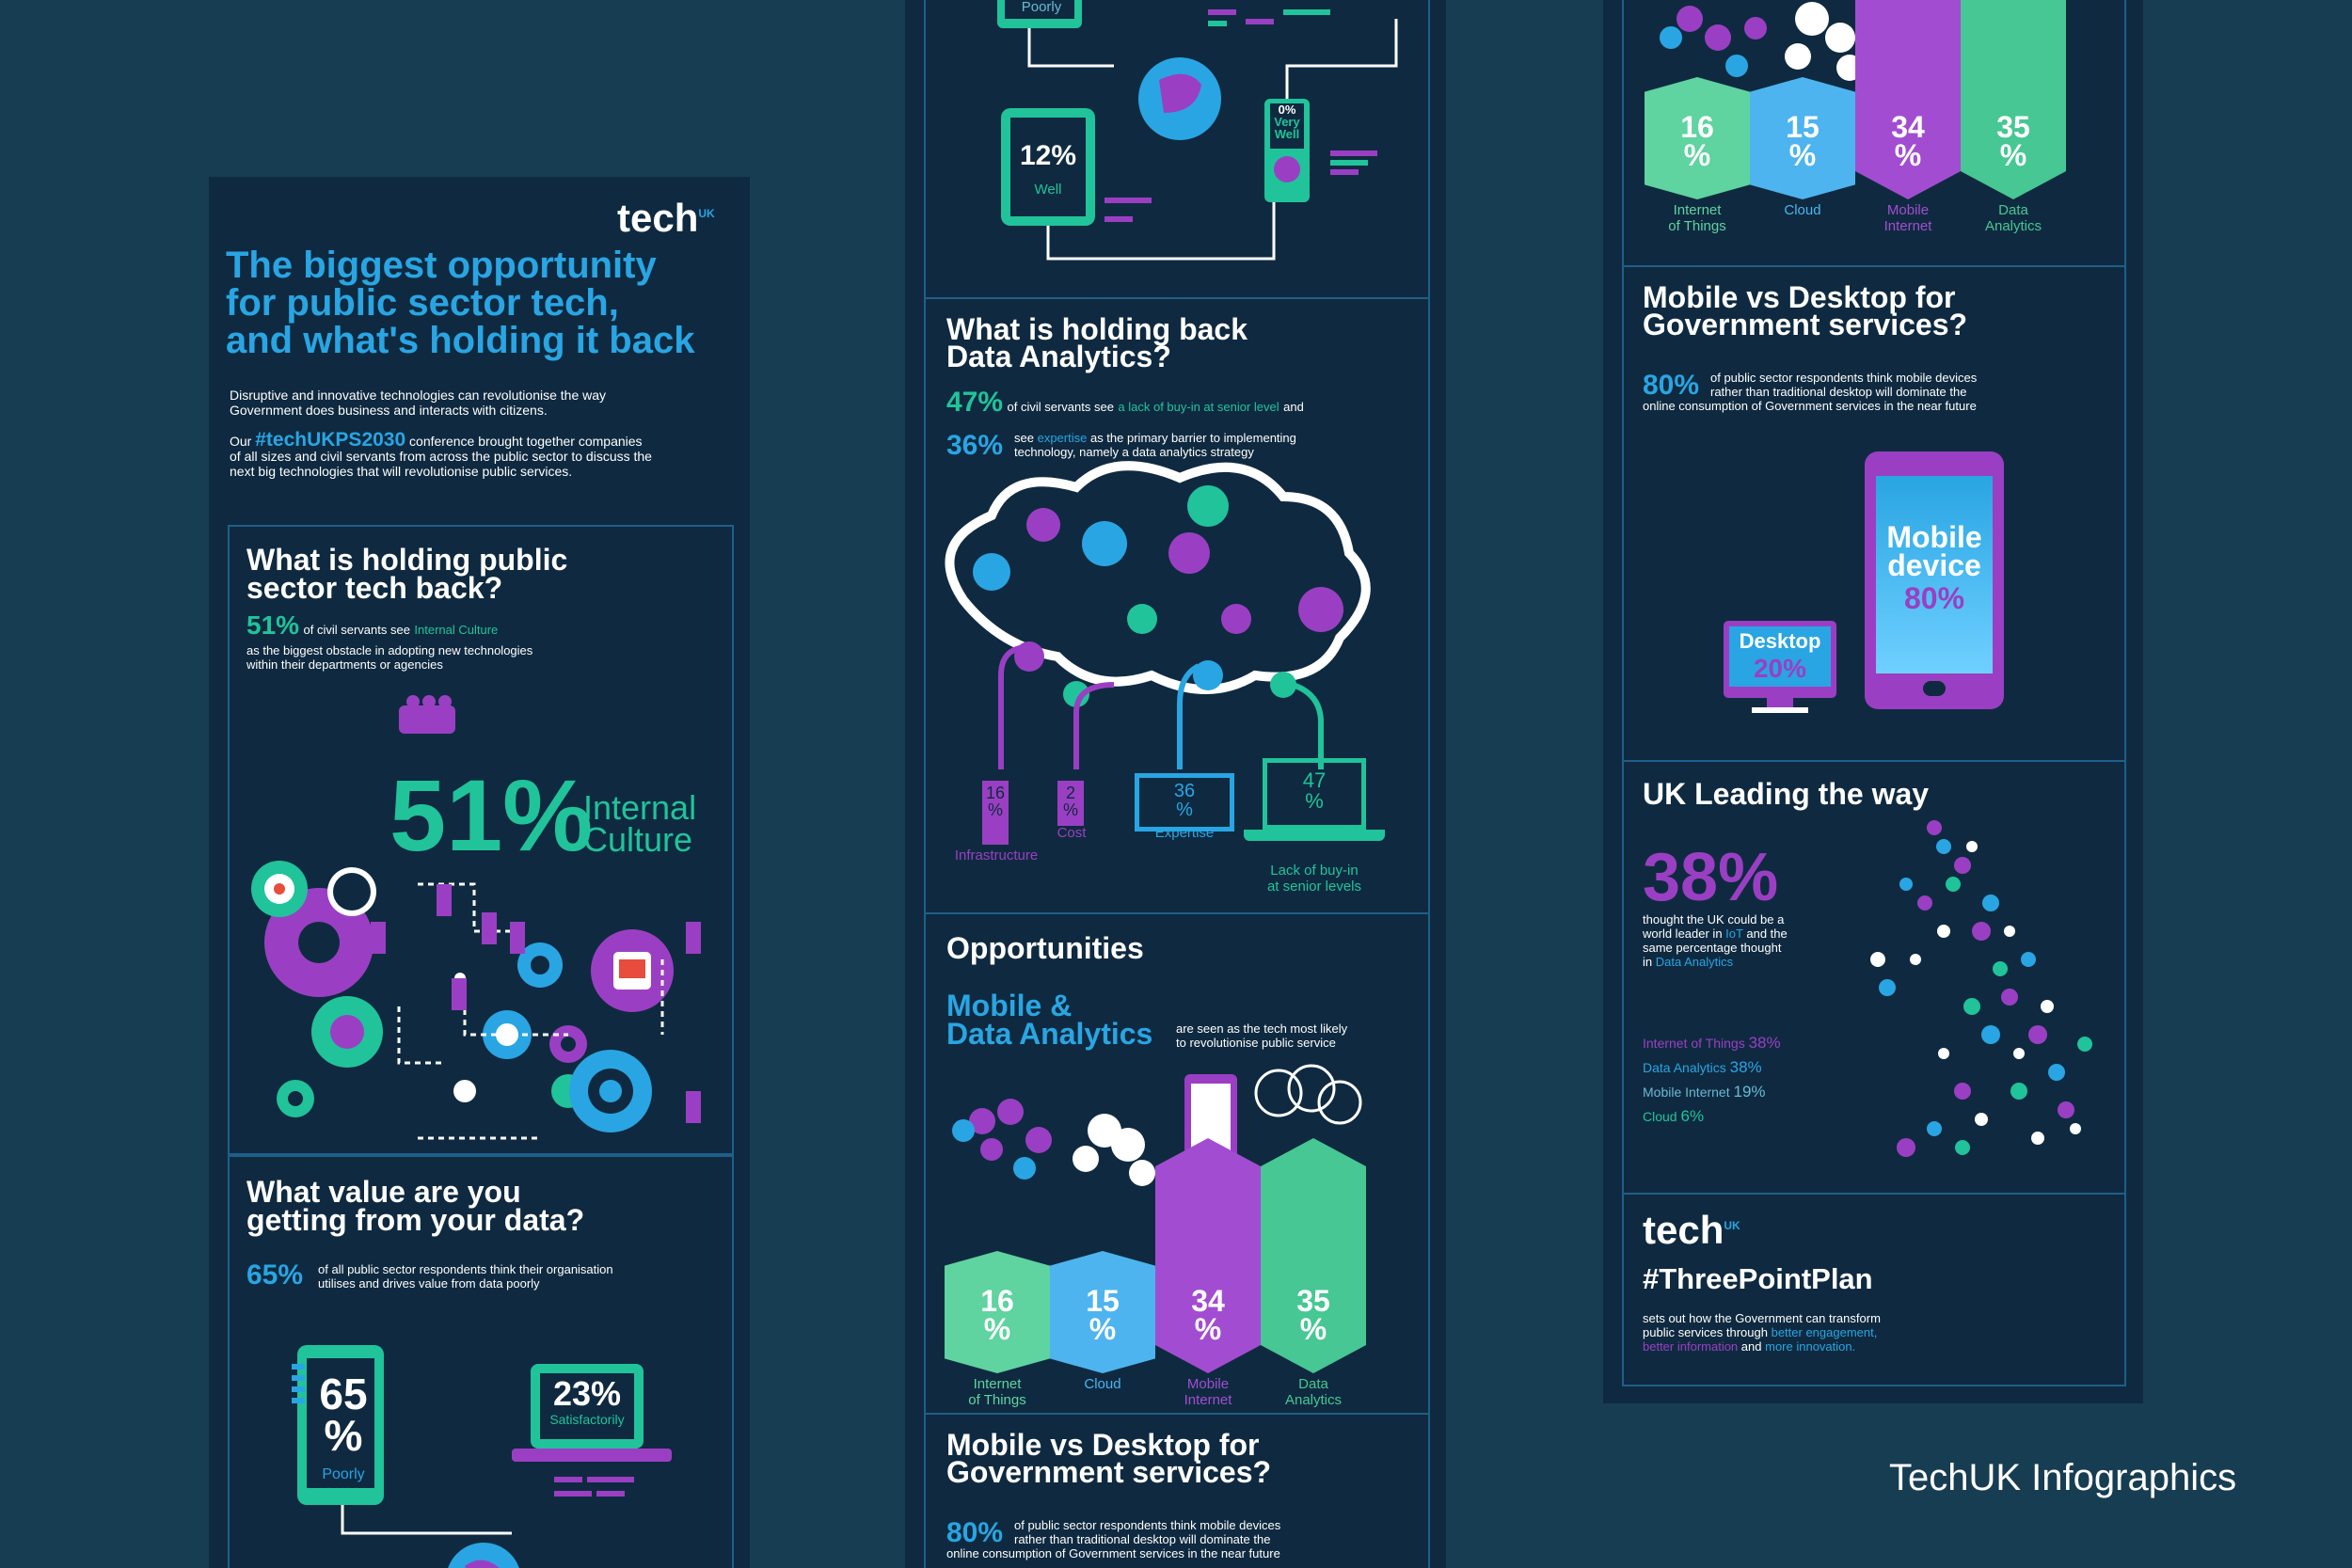 Image resolution: width=2352 pixels, height=1568 pixels. I want to click on plan-title: #ThreePointPlan, so click(1758, 1278).